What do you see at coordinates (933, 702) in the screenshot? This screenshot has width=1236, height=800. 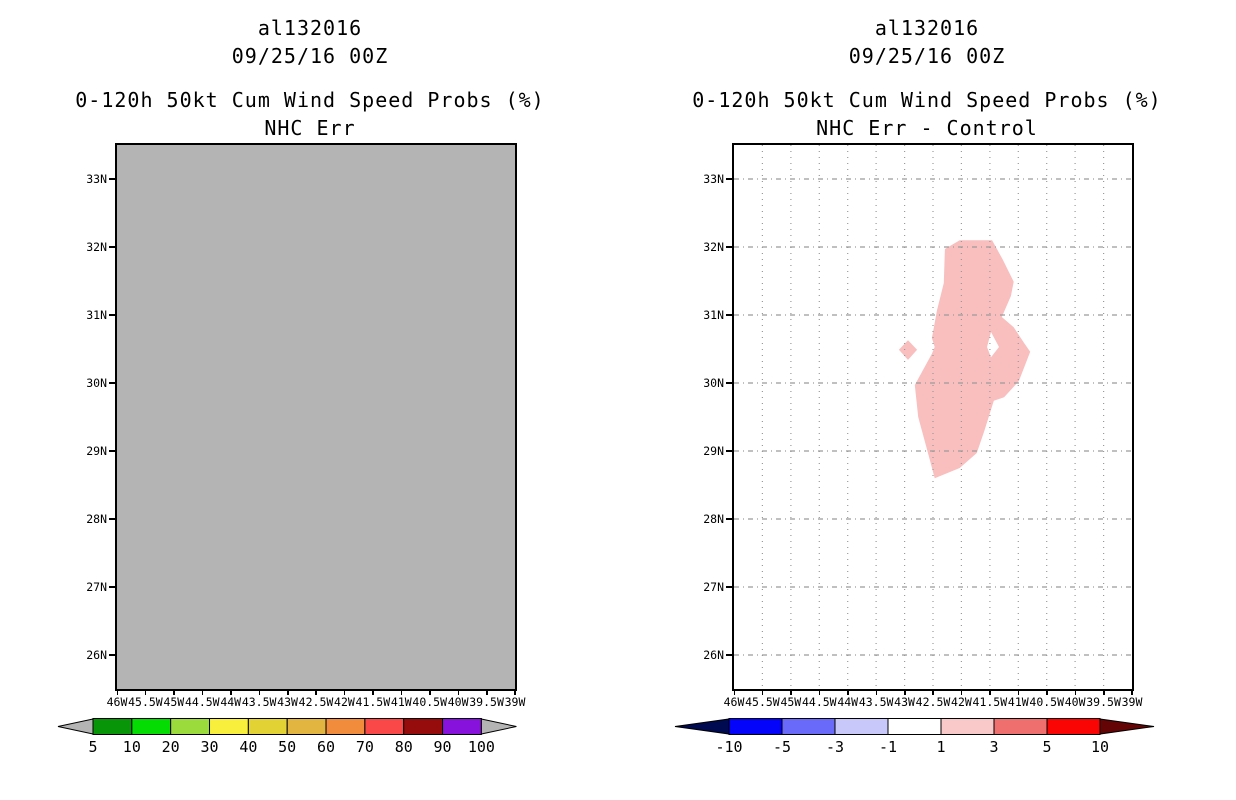 I see `lon-tick-label: 42.5W` at bounding box center [933, 702].